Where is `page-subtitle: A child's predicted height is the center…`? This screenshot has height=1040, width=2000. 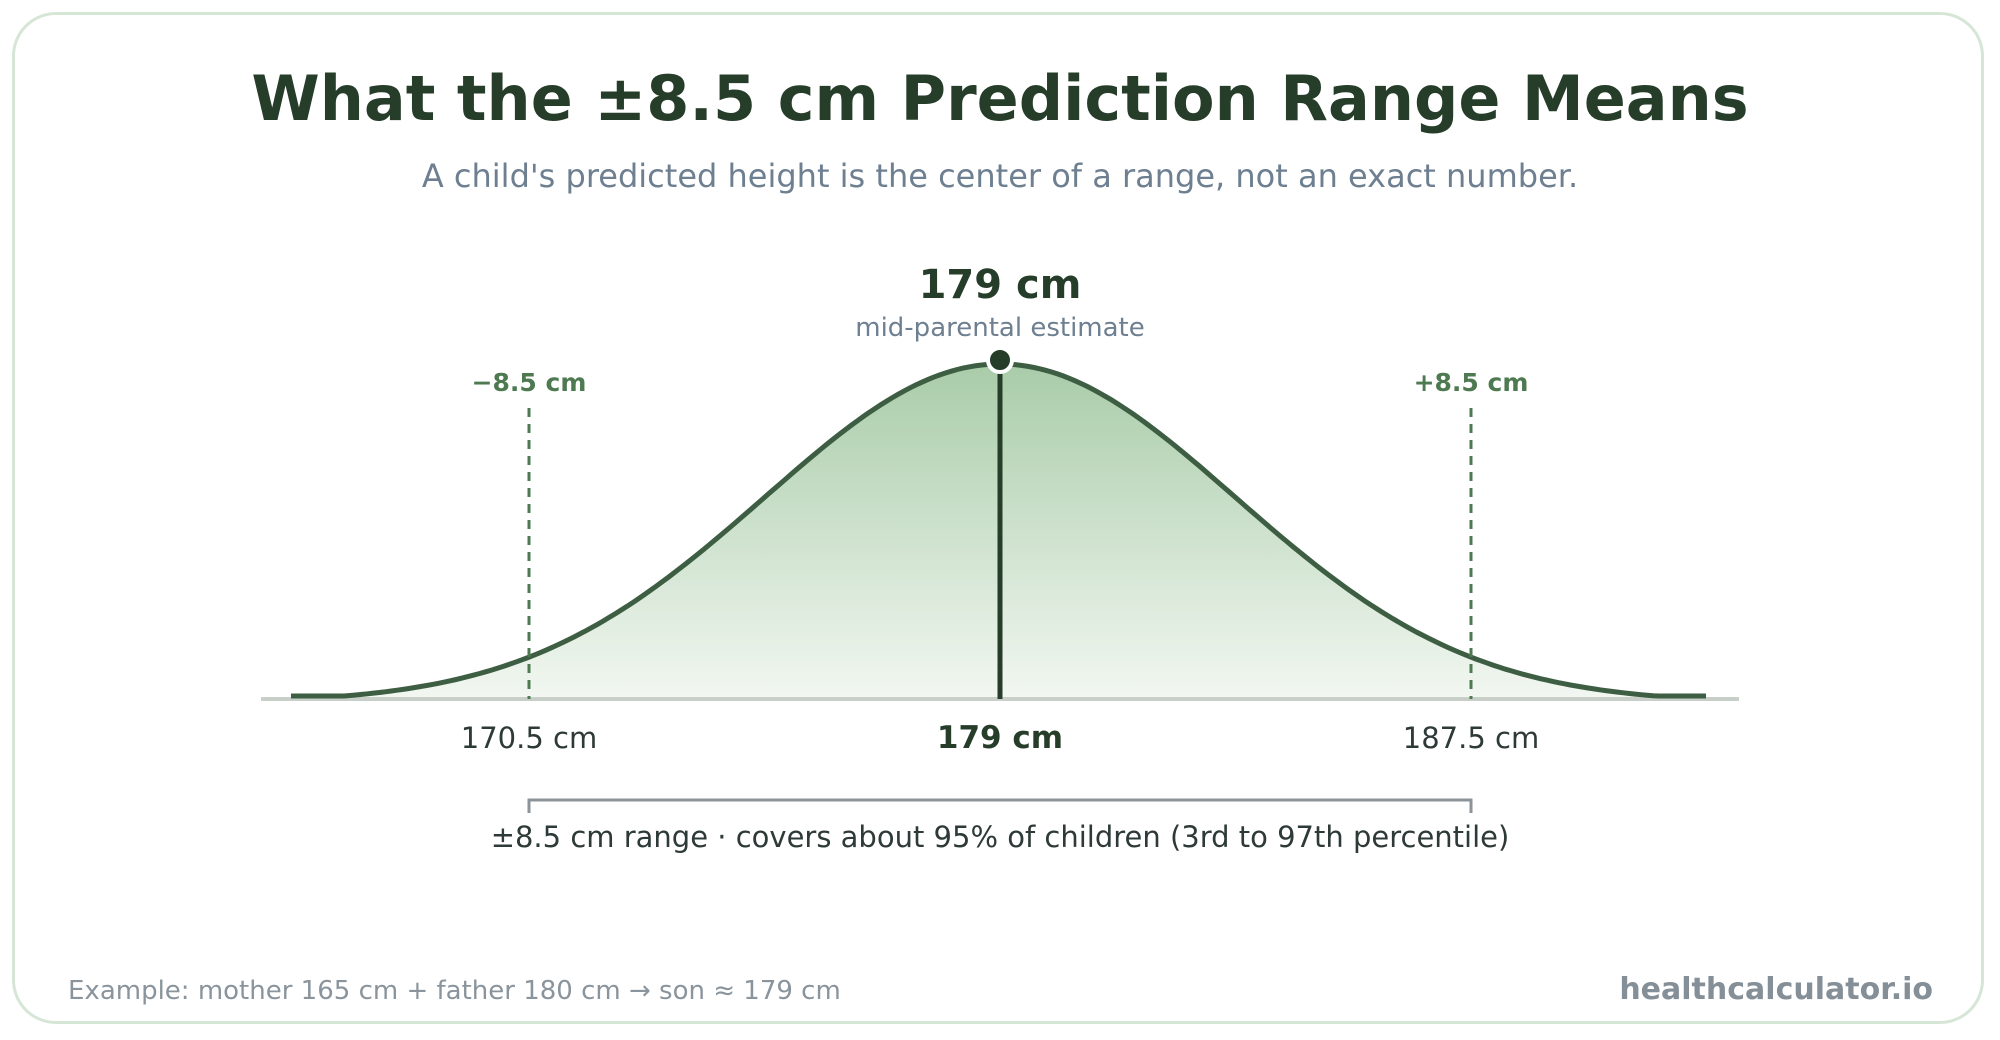
page-subtitle: A child's predicted height is the center… is located at coordinates (1000, 176).